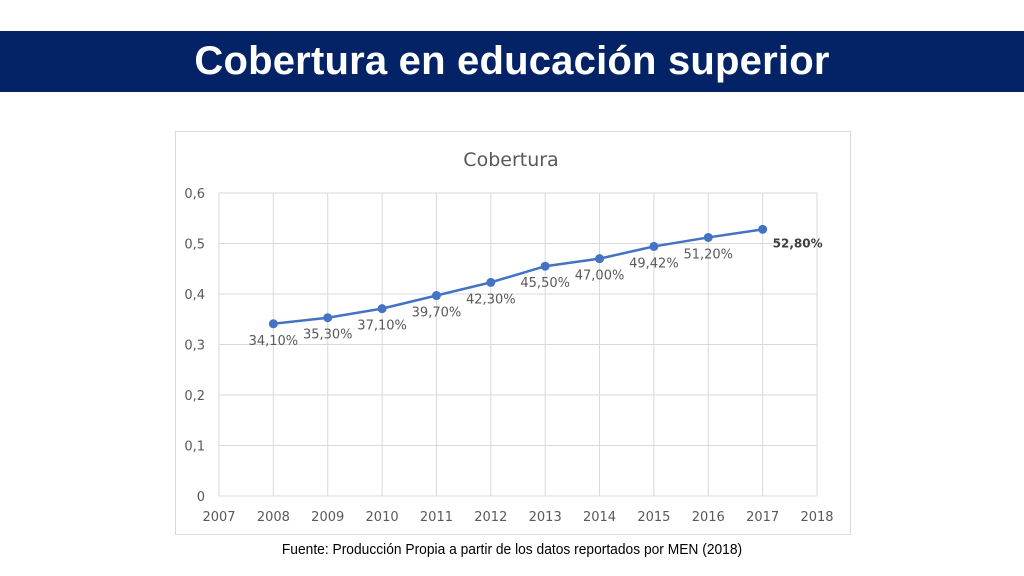  I want to click on series-line, so click(518, 277).